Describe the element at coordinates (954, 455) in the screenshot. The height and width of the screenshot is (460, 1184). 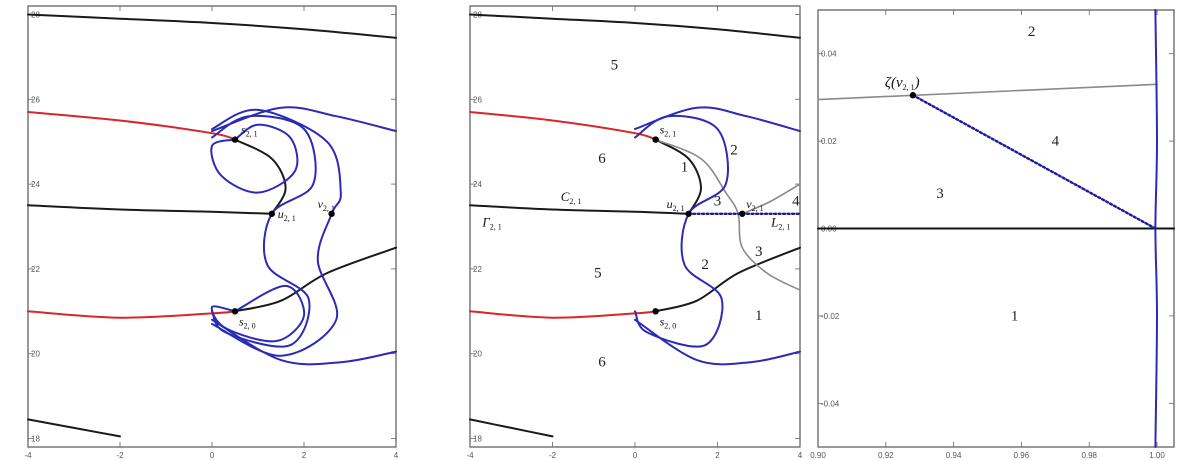
I see `x-tick-label: 0.94` at that location.